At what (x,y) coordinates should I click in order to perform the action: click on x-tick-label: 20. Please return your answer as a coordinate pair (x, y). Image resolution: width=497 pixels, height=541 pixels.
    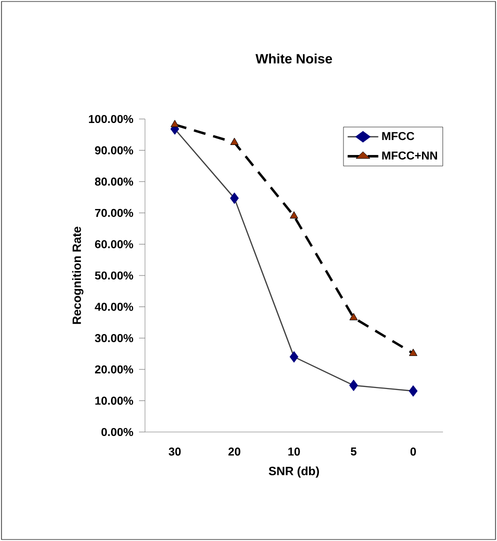
    Looking at the image, I should click on (234, 452).